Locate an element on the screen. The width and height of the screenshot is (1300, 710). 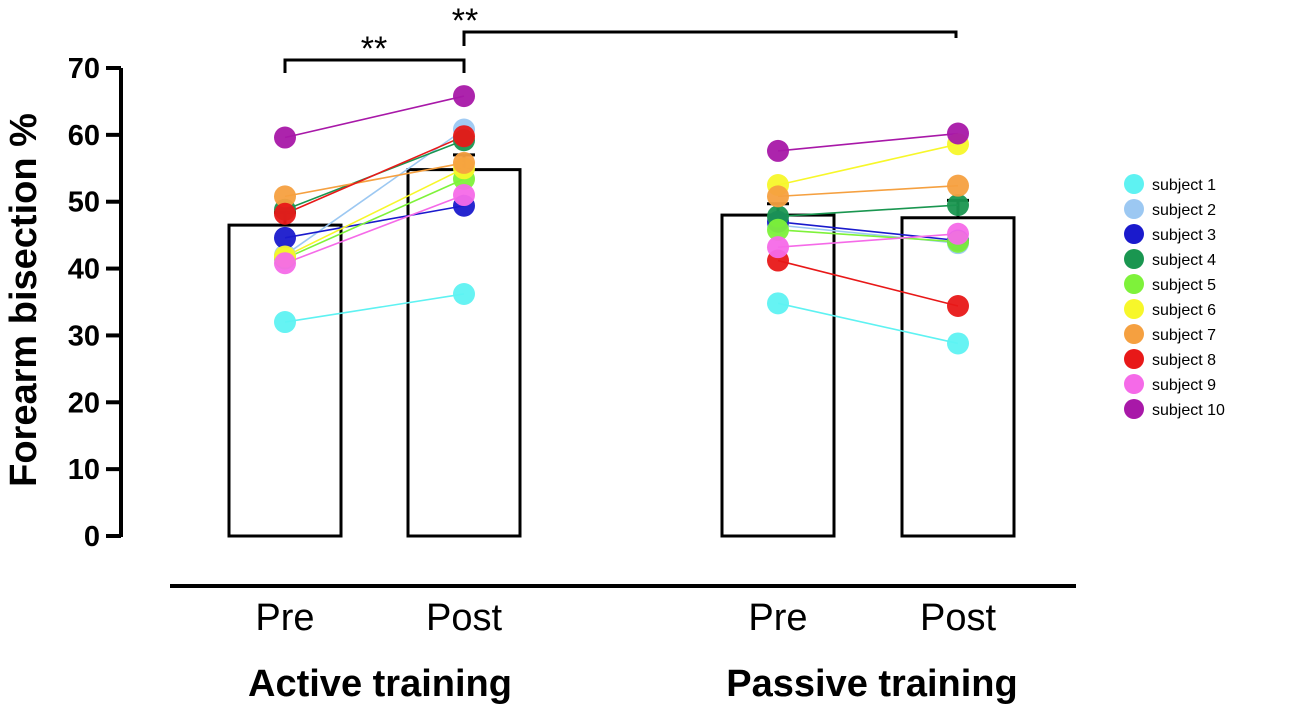
y-tick-label: 40 is located at coordinates (84, 270).